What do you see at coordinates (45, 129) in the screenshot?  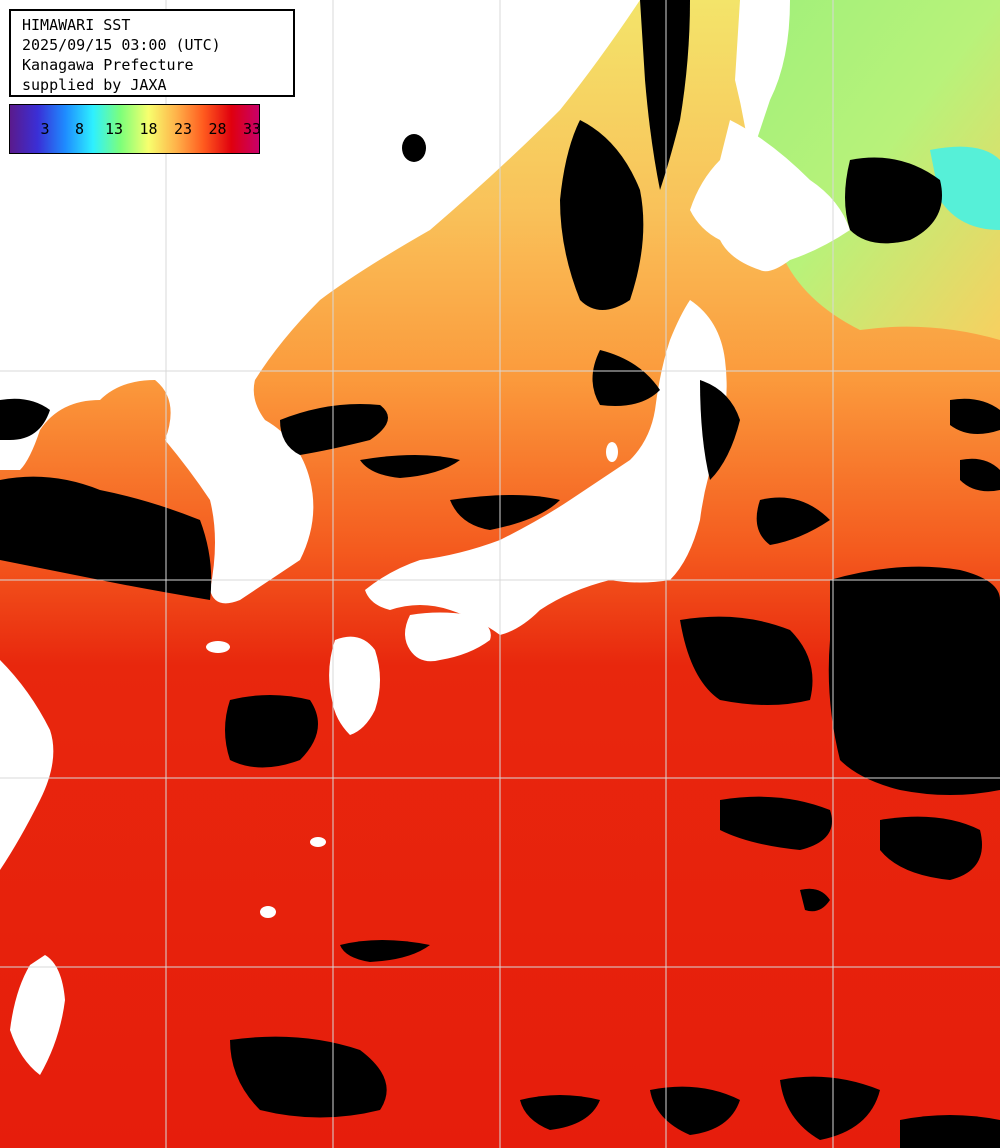 I see `colorbar-tick: 3` at bounding box center [45, 129].